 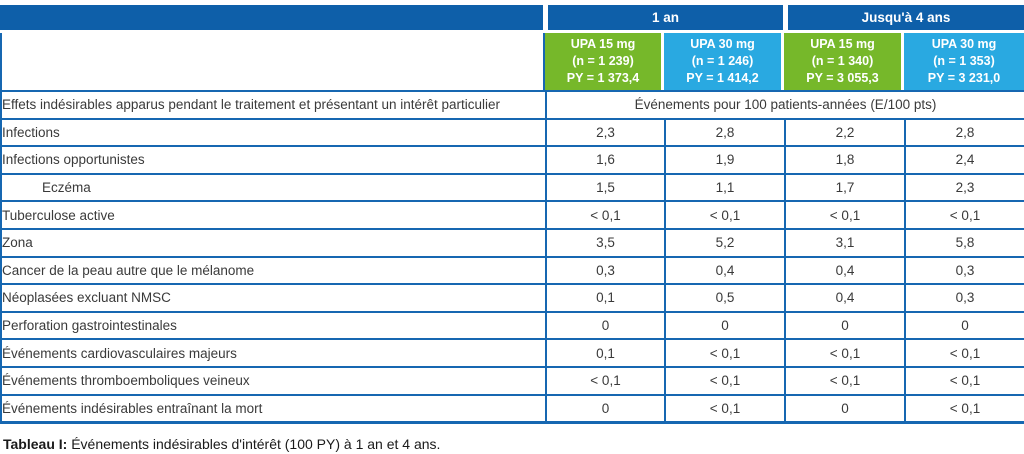 I want to click on row-value: 1,8, so click(x=845, y=160).